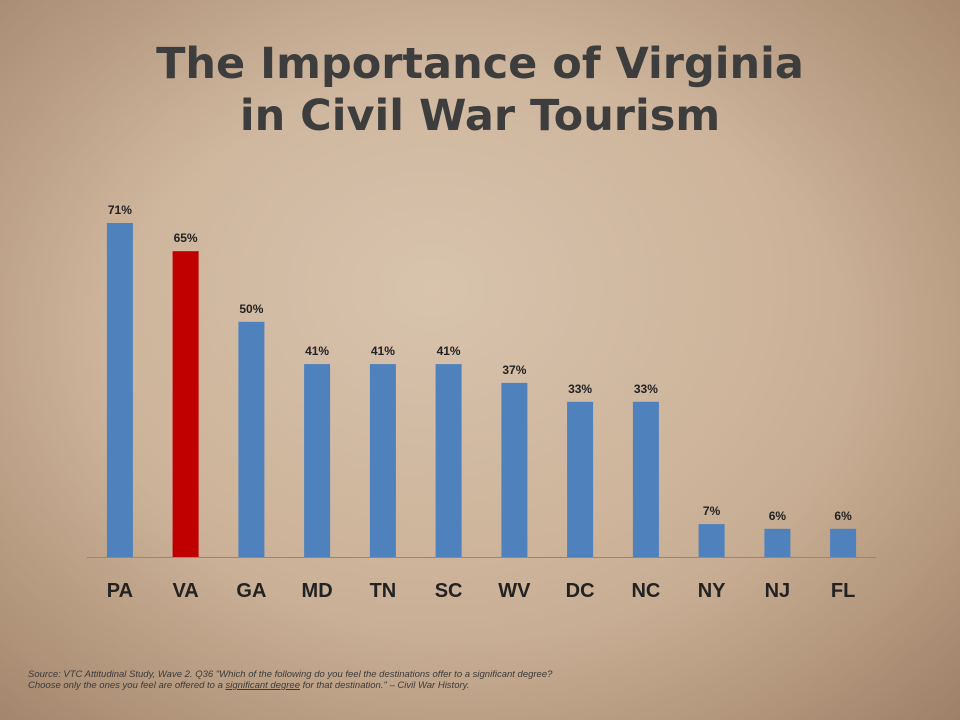 The image size is (960, 720). What do you see at coordinates (712, 511) in the screenshot?
I see `data-label-ny: 7%` at bounding box center [712, 511].